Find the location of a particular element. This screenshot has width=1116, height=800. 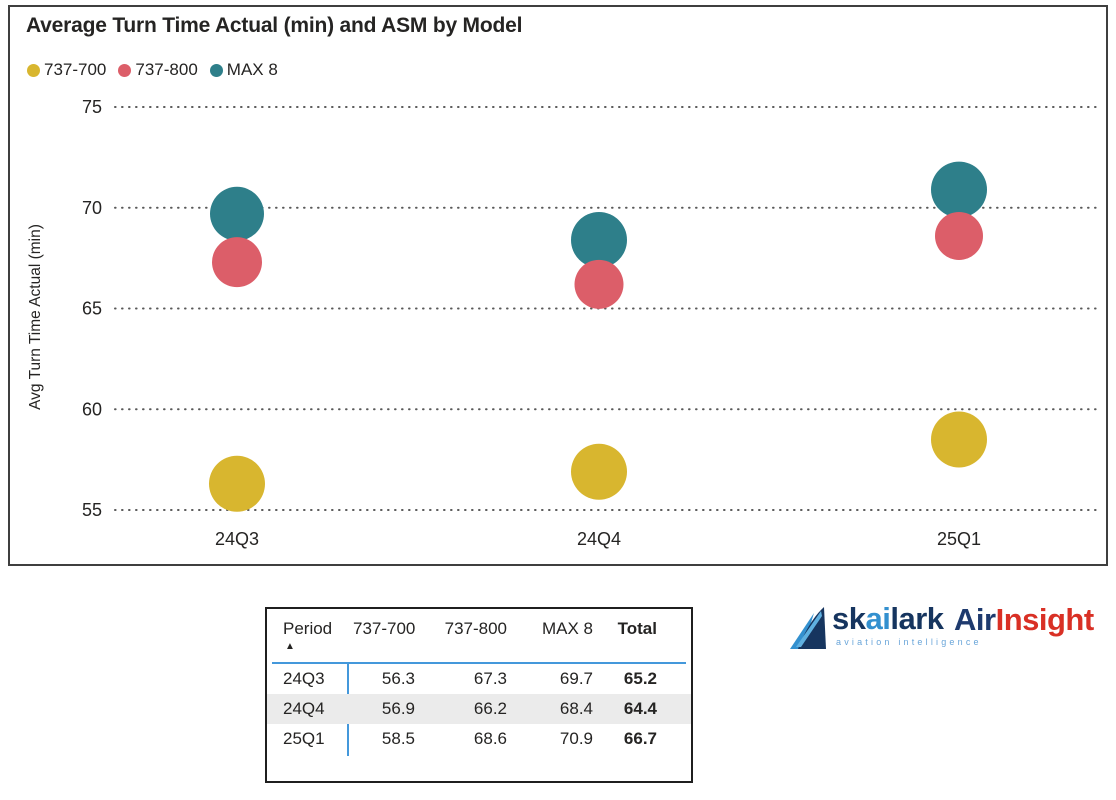

legend-item-737-700: 737-700 is located at coordinates (66, 70).